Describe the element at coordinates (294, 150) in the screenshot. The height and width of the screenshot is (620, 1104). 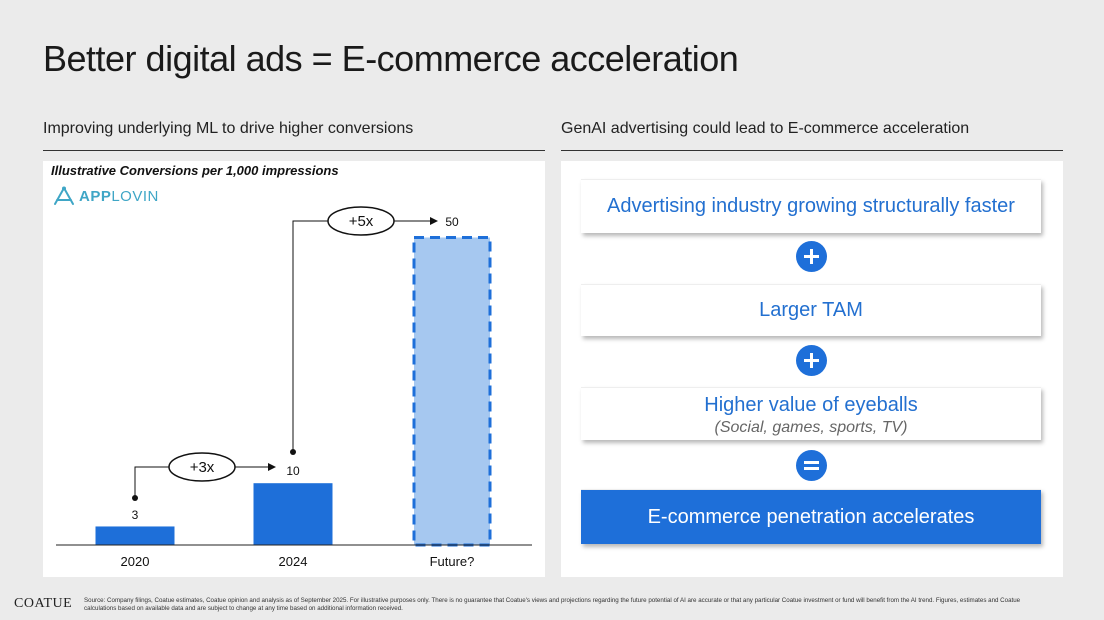
I see `left-divider` at that location.